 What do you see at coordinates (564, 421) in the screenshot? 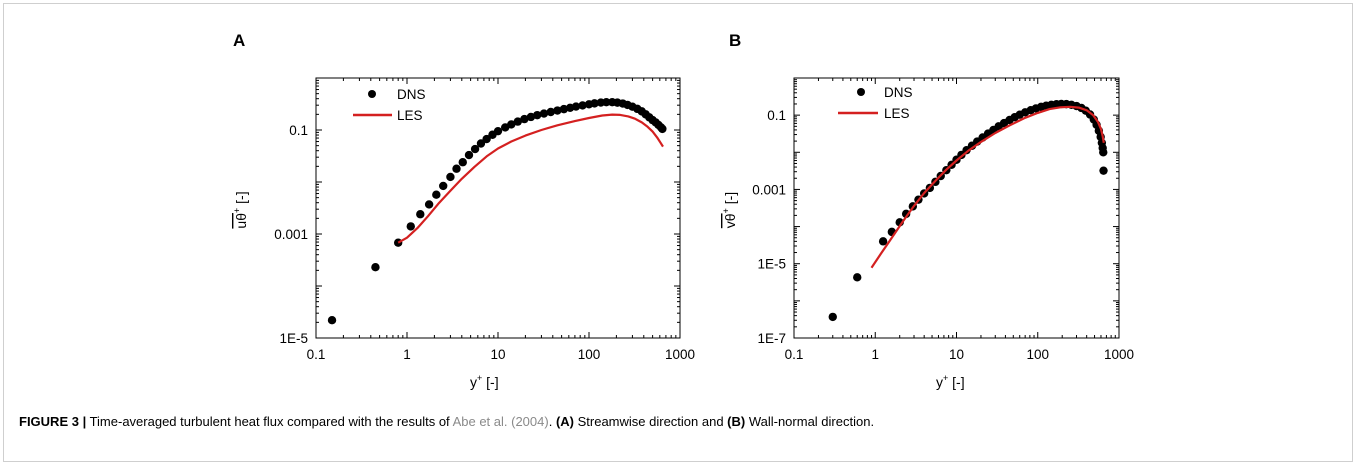
I see `caption-part-a-label: (A)` at bounding box center [564, 421].